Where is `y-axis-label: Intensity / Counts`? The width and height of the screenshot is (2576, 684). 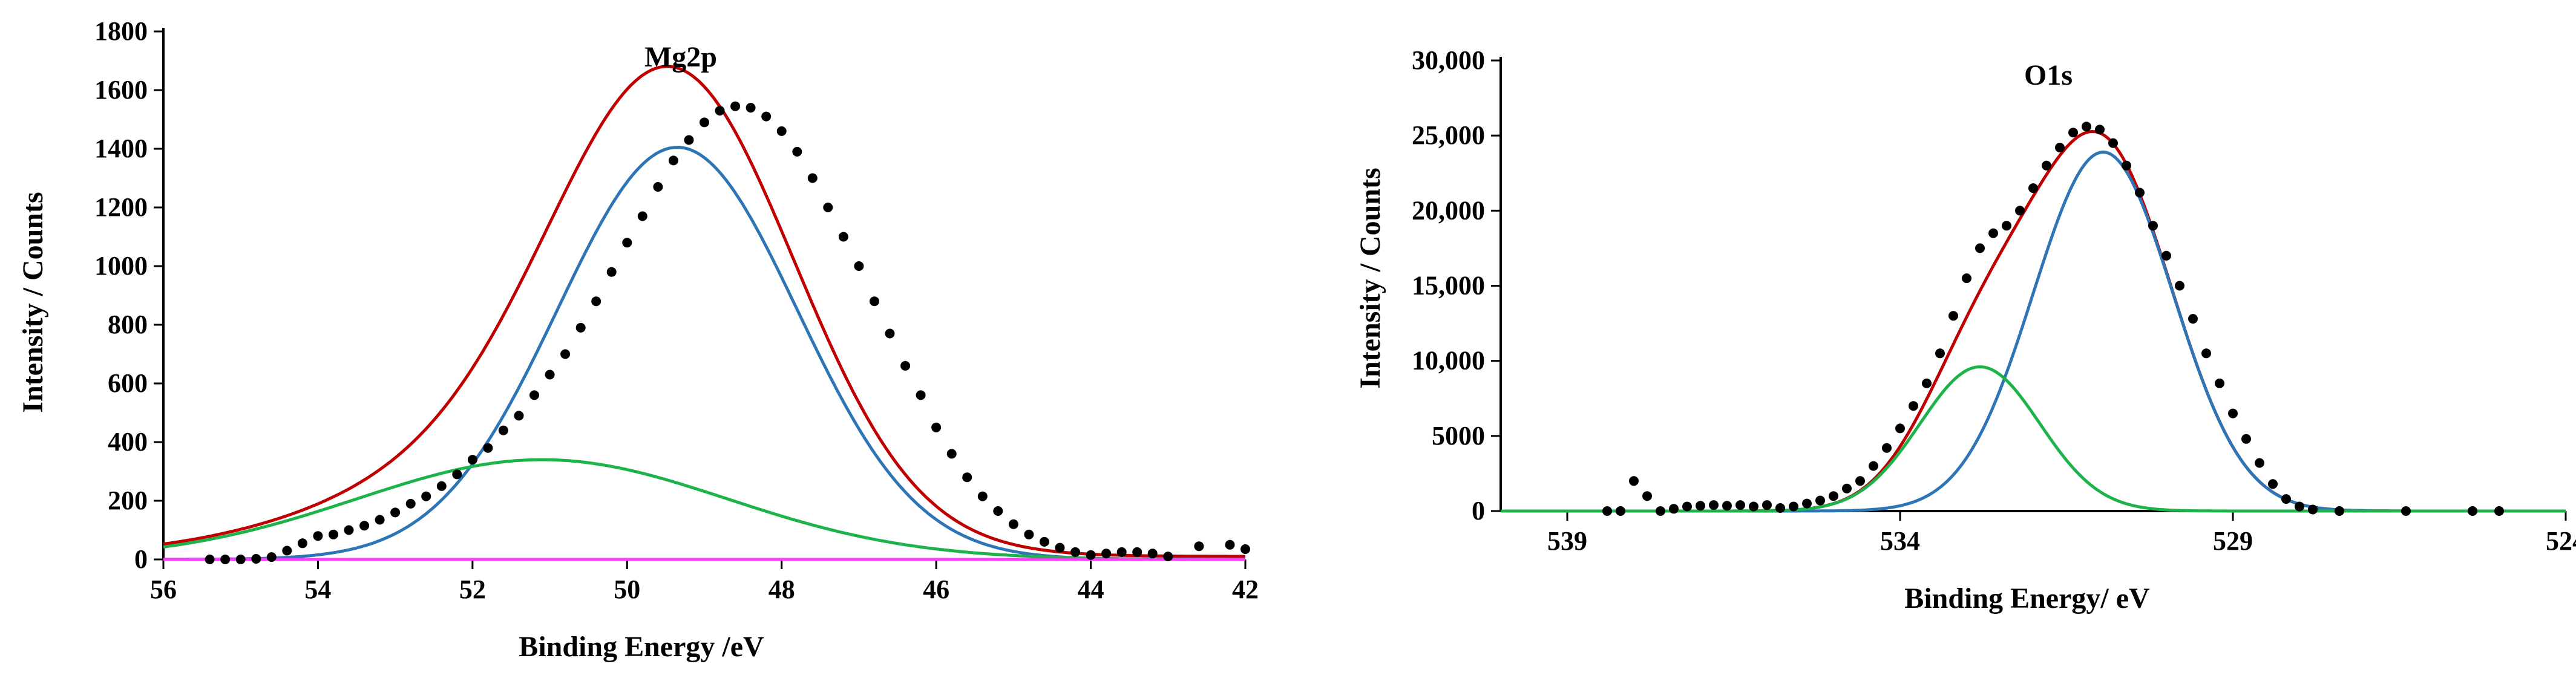 y-axis-label: Intensity / Counts is located at coordinates (1370, 278).